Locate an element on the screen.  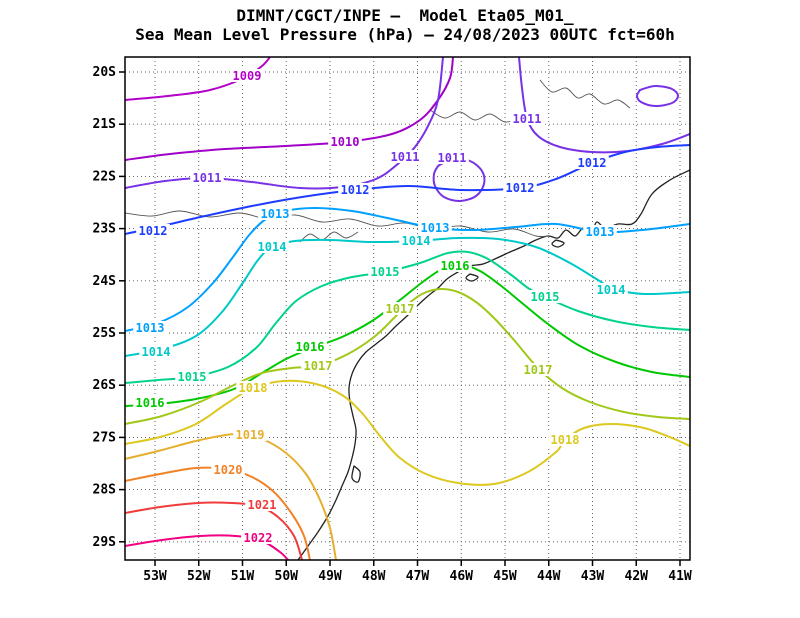
isobar-label-1009: 1009 is located at coordinates (247, 76).